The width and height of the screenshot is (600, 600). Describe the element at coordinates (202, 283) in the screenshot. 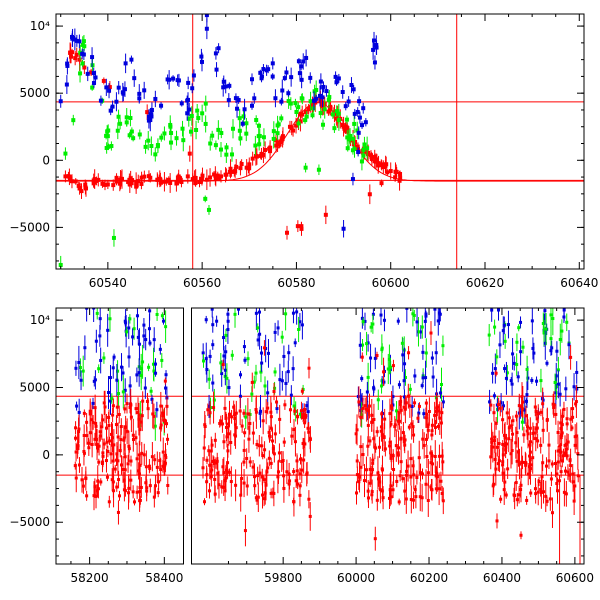

I see `x-tick-label: 60560` at that location.